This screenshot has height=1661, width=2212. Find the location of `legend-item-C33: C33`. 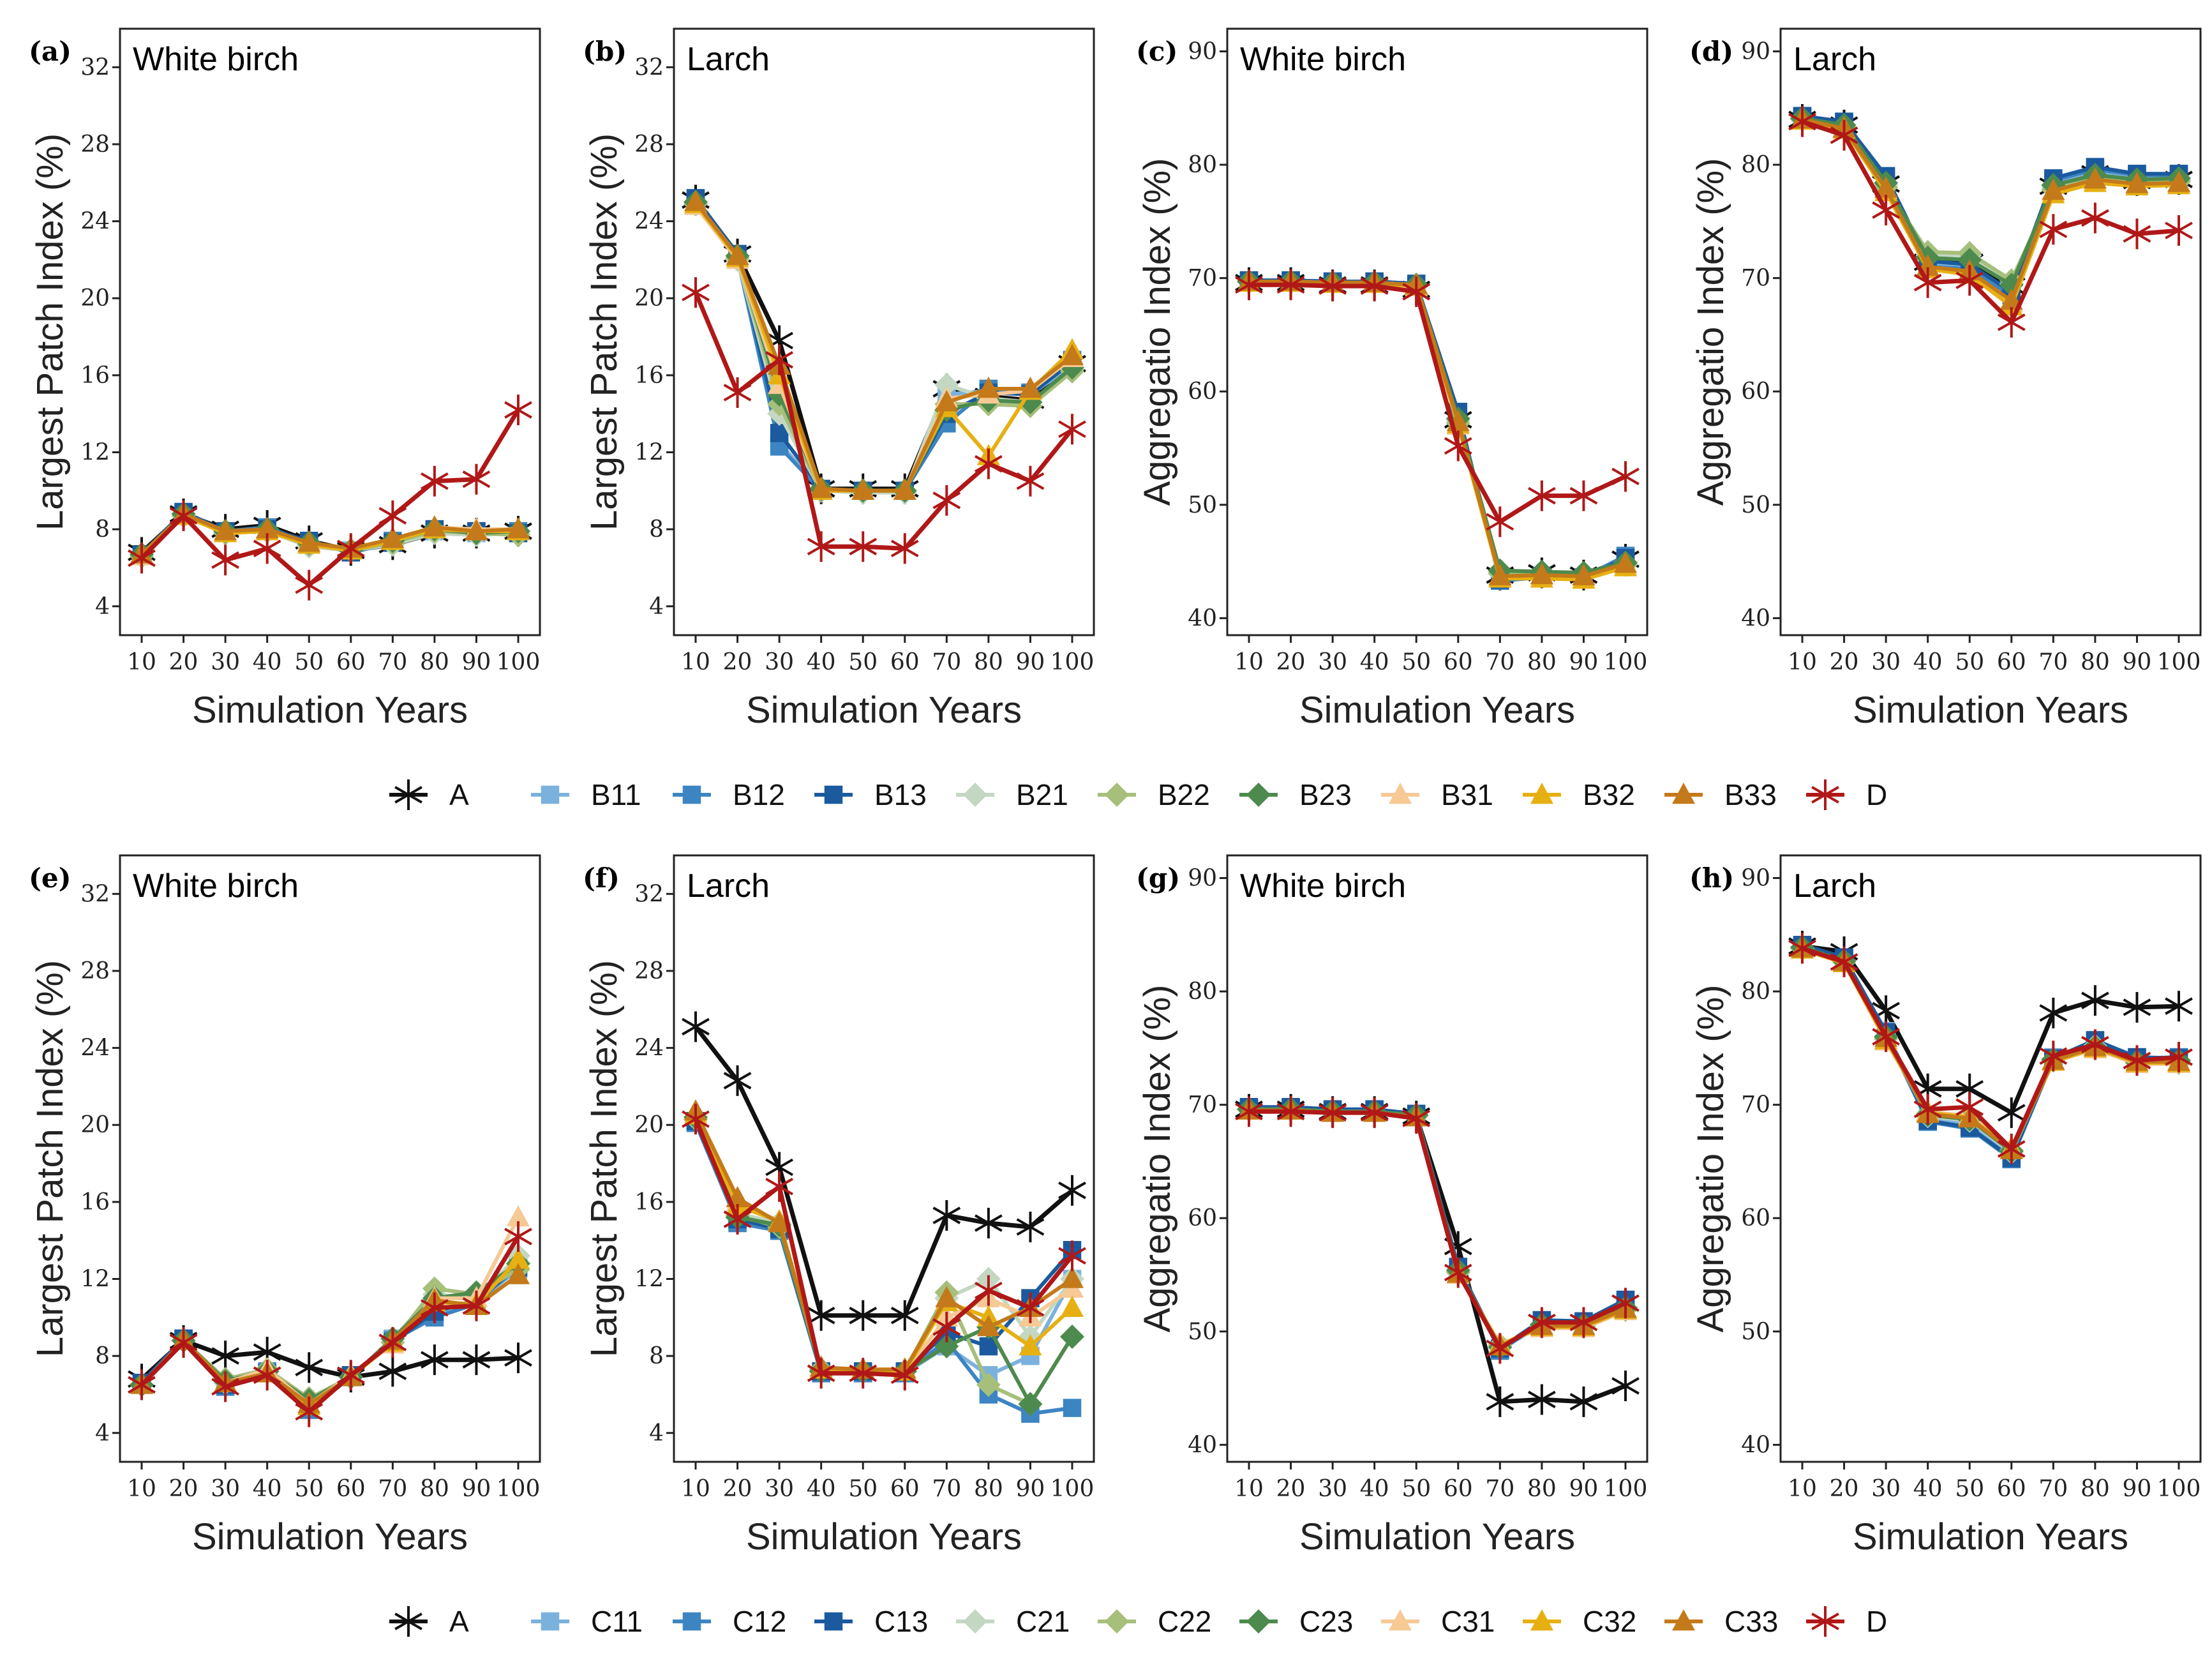

legend-item-C33: C33 is located at coordinates (1721, 1621).